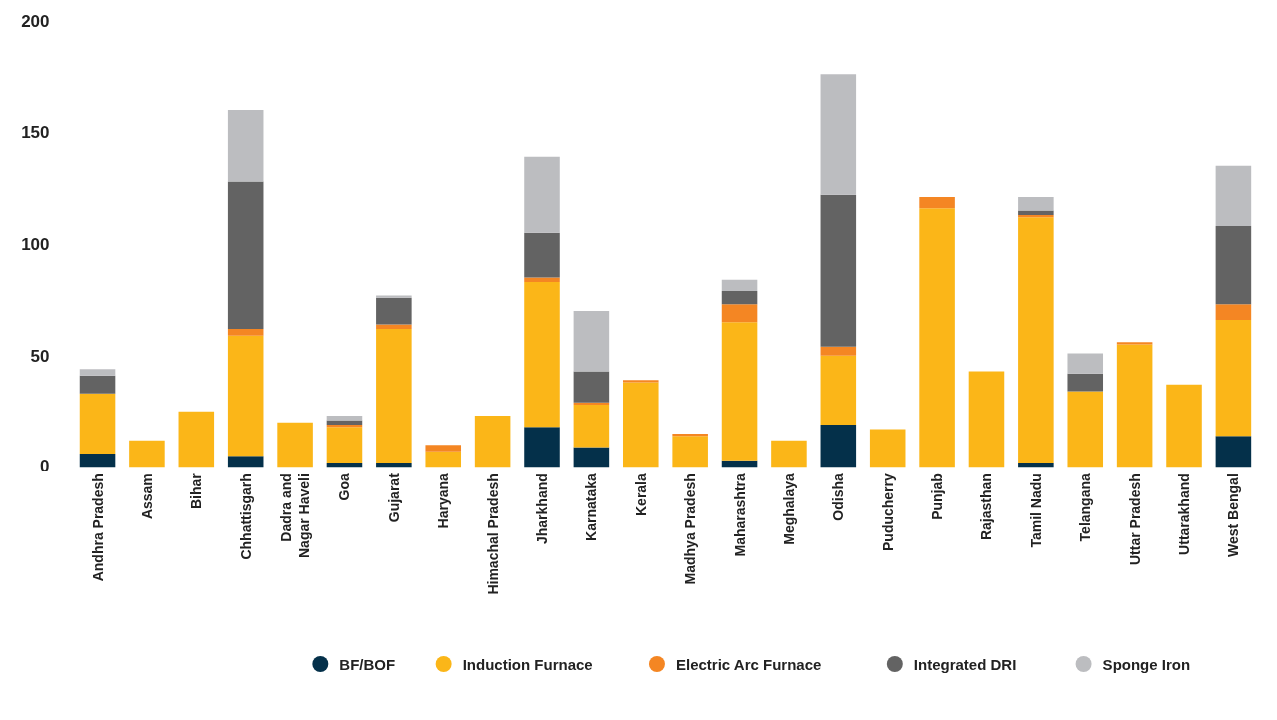 The image size is (1277, 720). I want to click on y-tick-label: 50, so click(40, 356).